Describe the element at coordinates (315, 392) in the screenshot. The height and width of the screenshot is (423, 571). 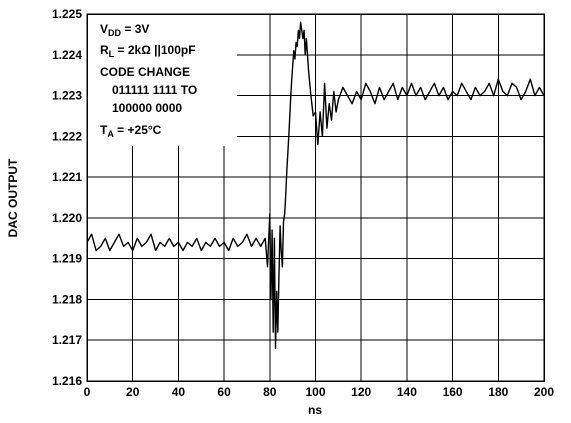
I see `x-tick-label: 100` at that location.